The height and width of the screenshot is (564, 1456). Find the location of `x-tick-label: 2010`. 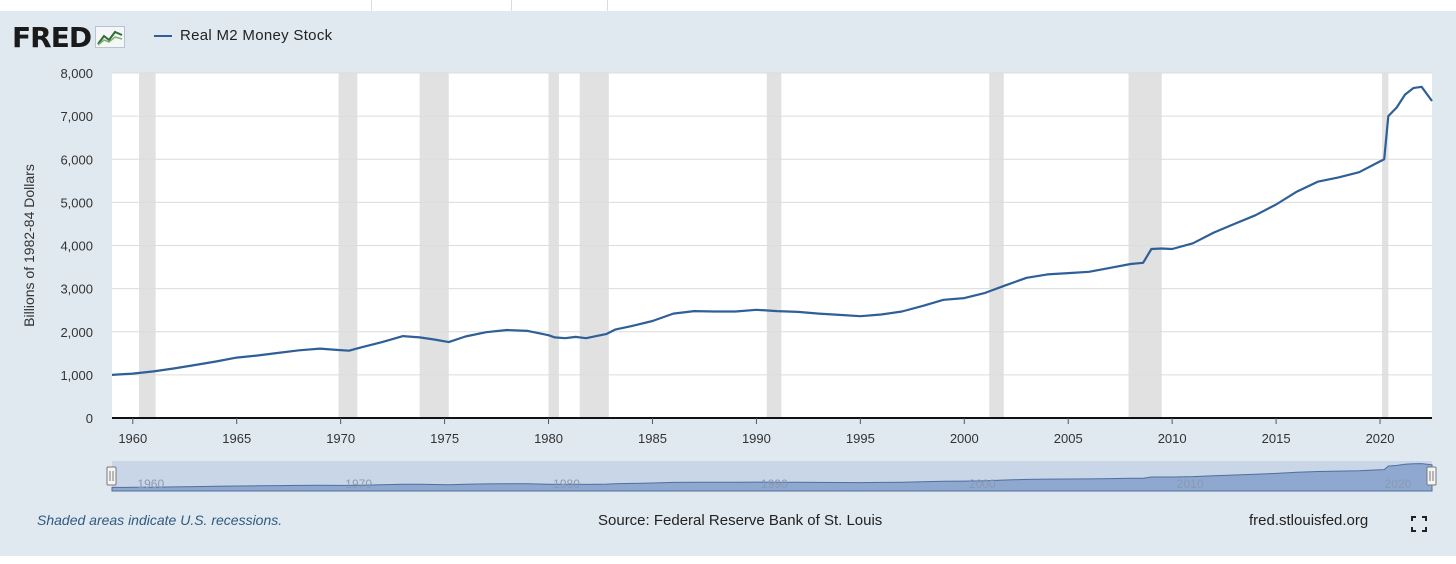

x-tick-label: 2010 is located at coordinates (1172, 438).